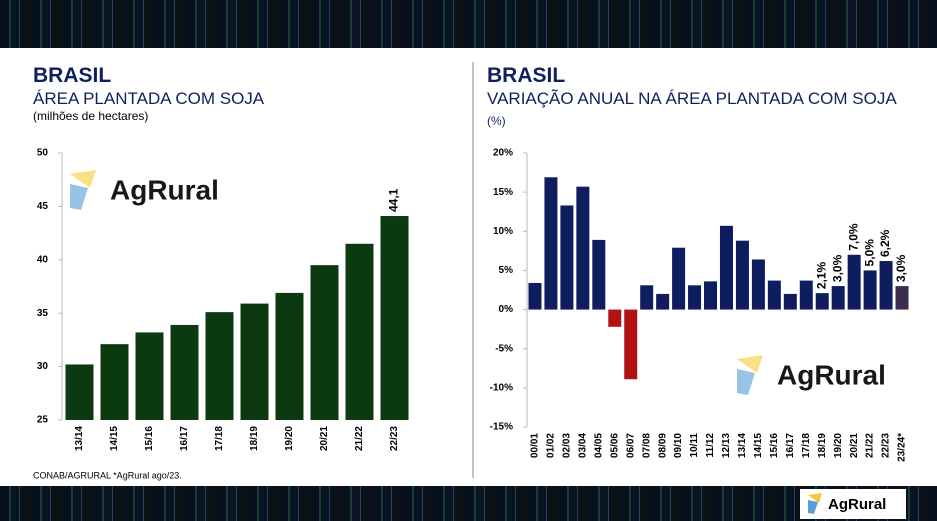  Describe the element at coordinates (394, 200) in the screenshot. I see `value-label: 44,1` at that location.